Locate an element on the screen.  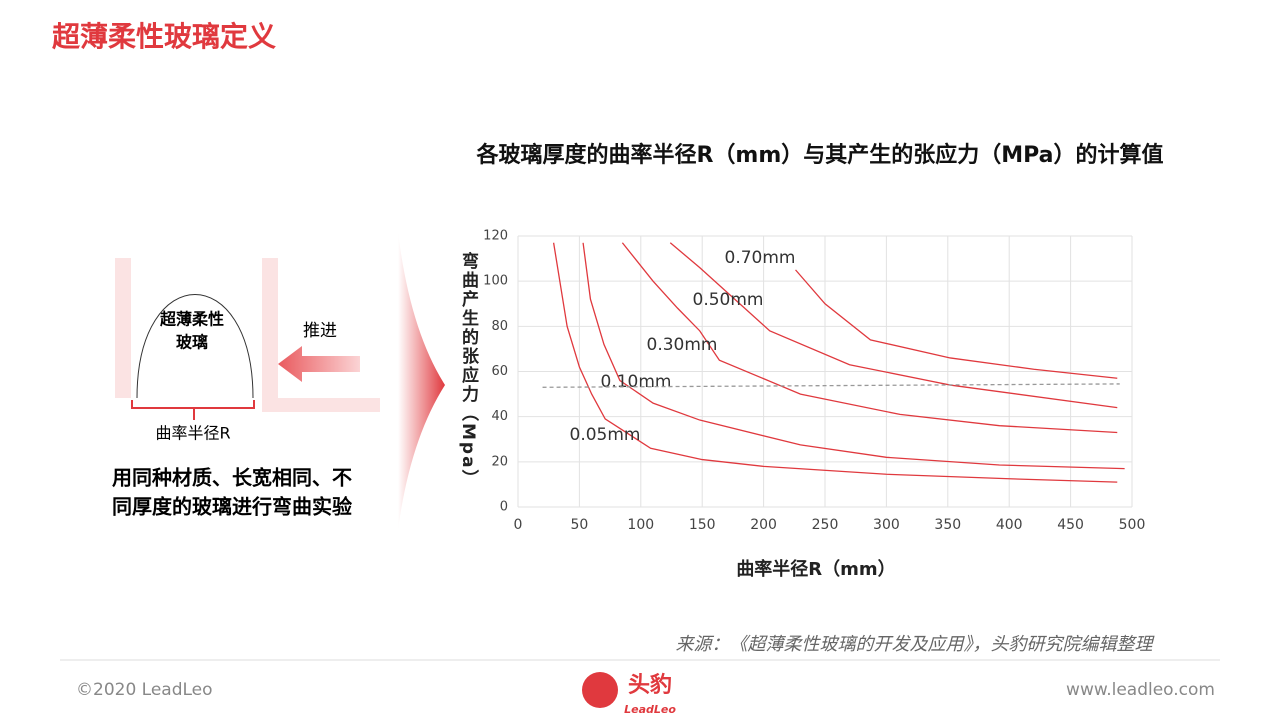
series-label: 0.30mm is located at coordinates (682, 345).